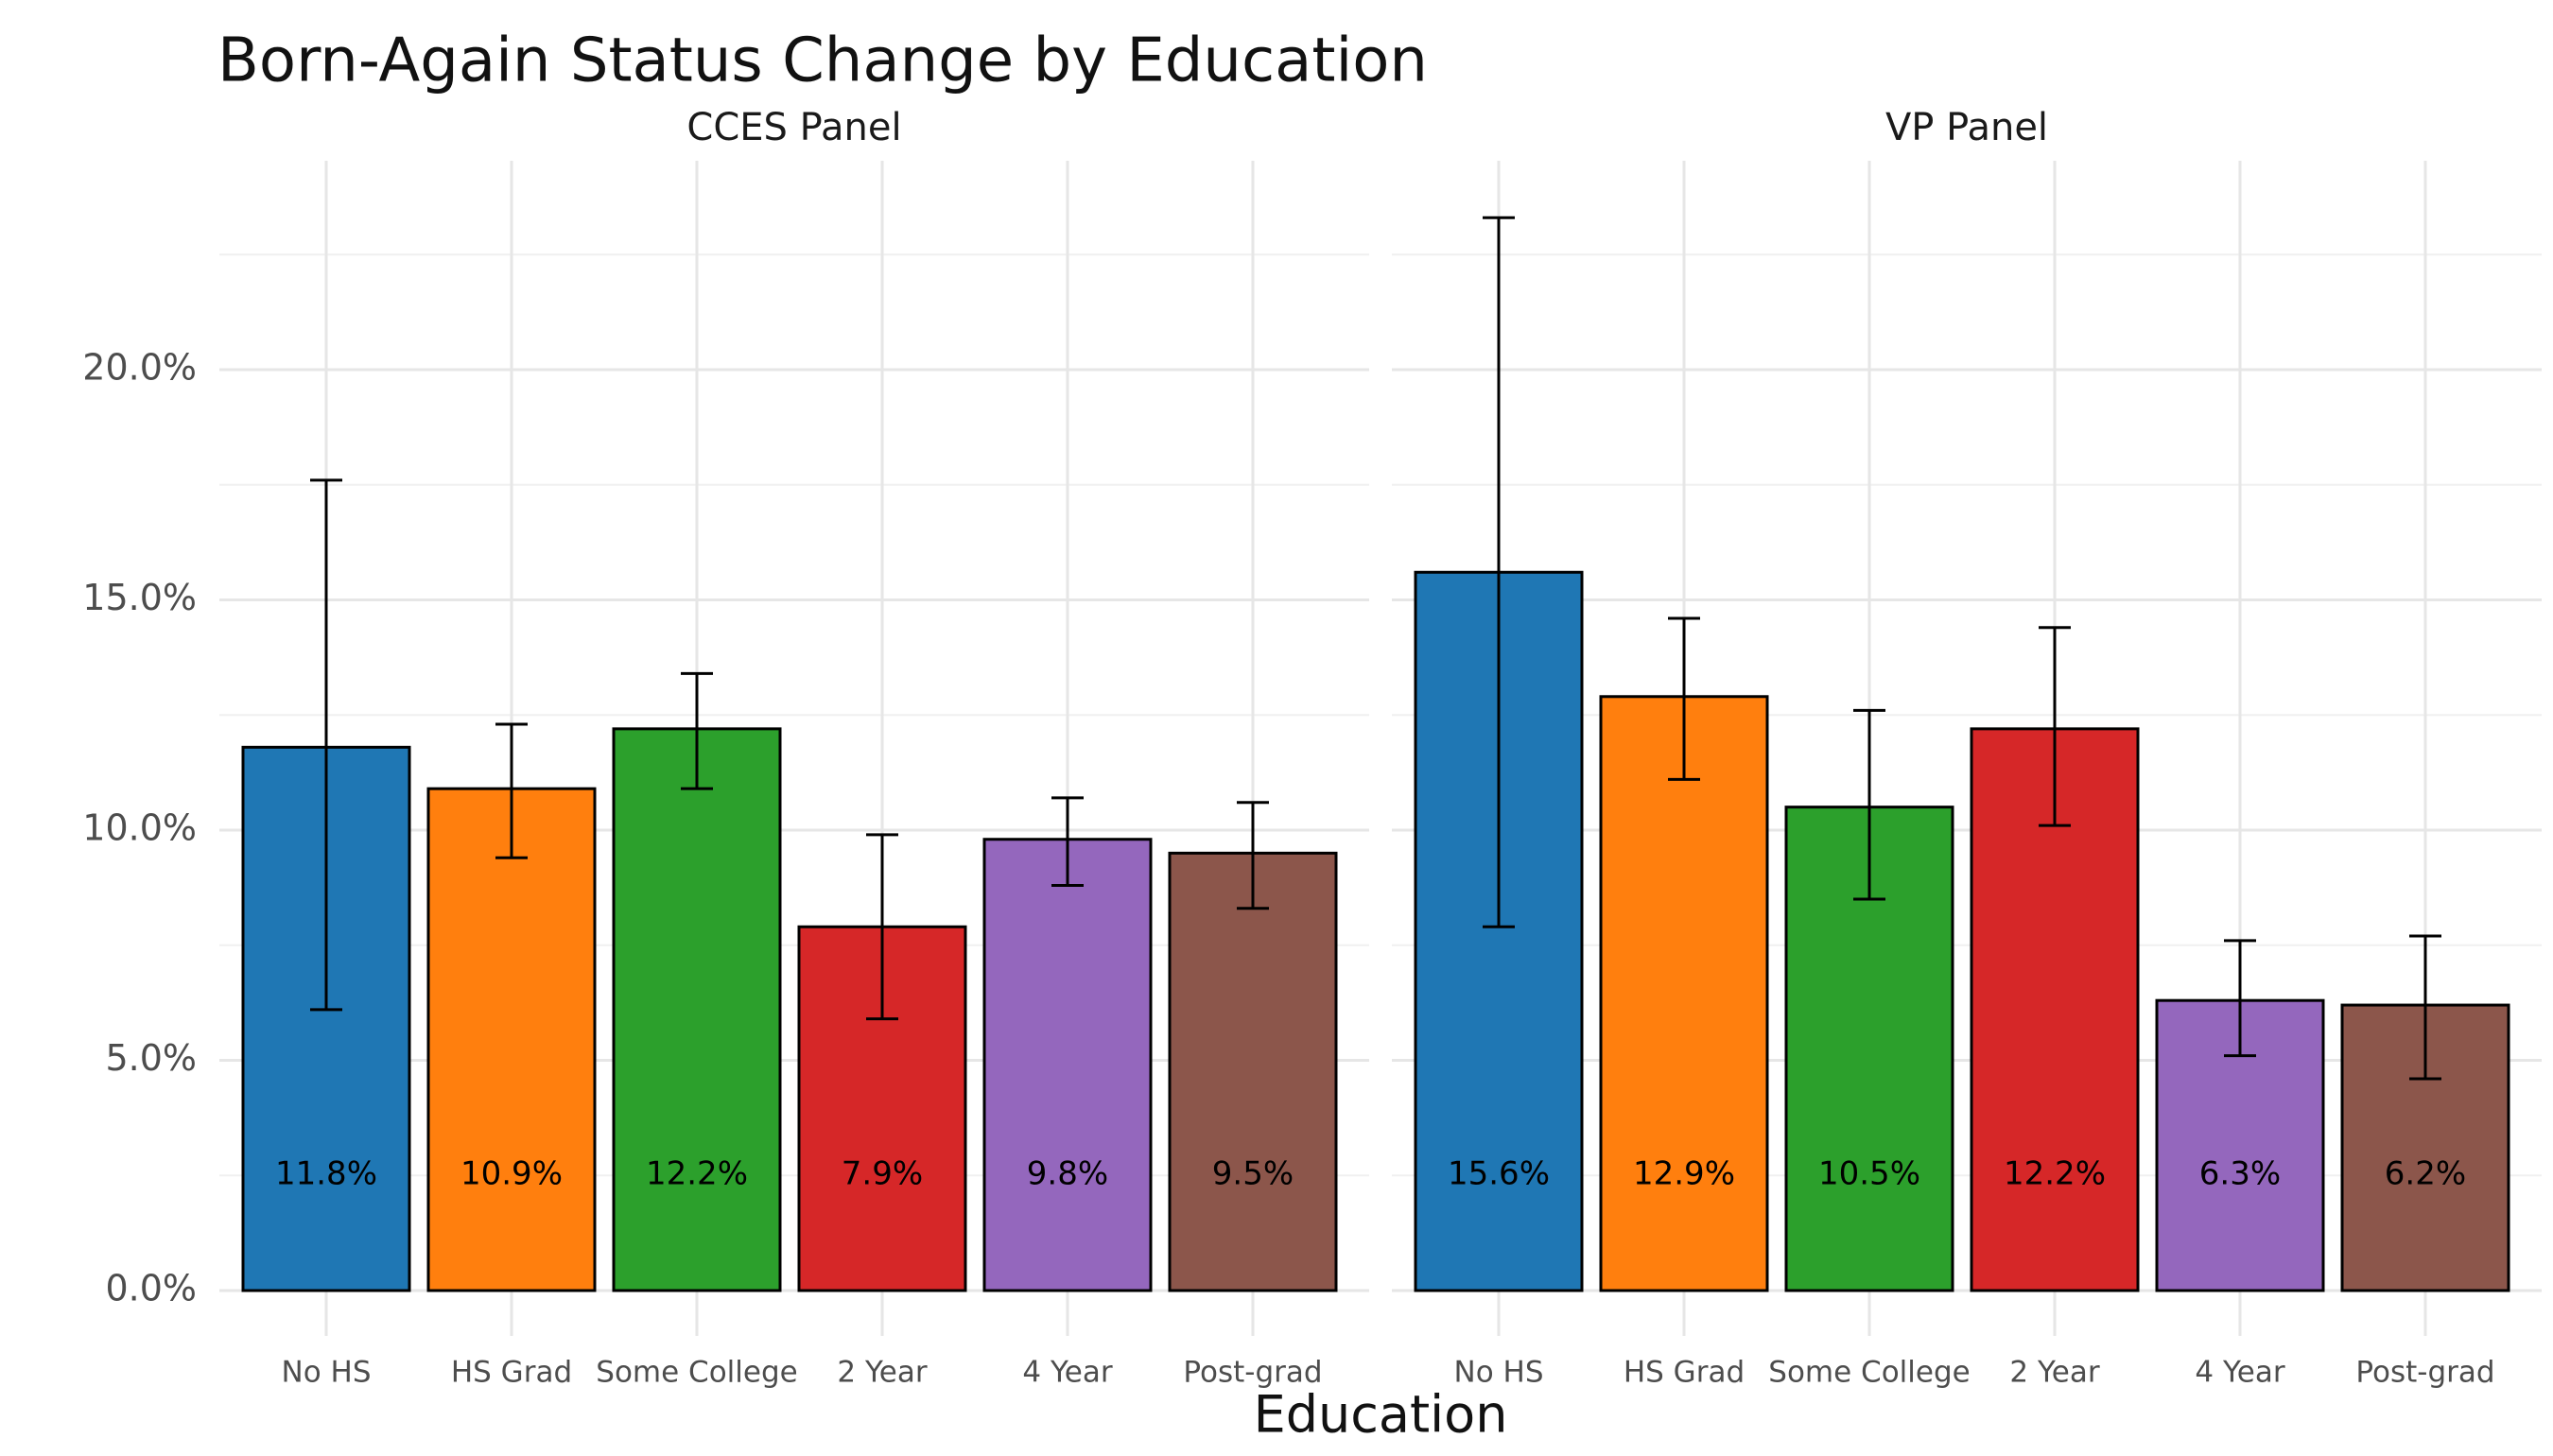 The height and width of the screenshot is (1456, 2553). I want to click on y-tick-label: 15.0%, so click(140, 597).